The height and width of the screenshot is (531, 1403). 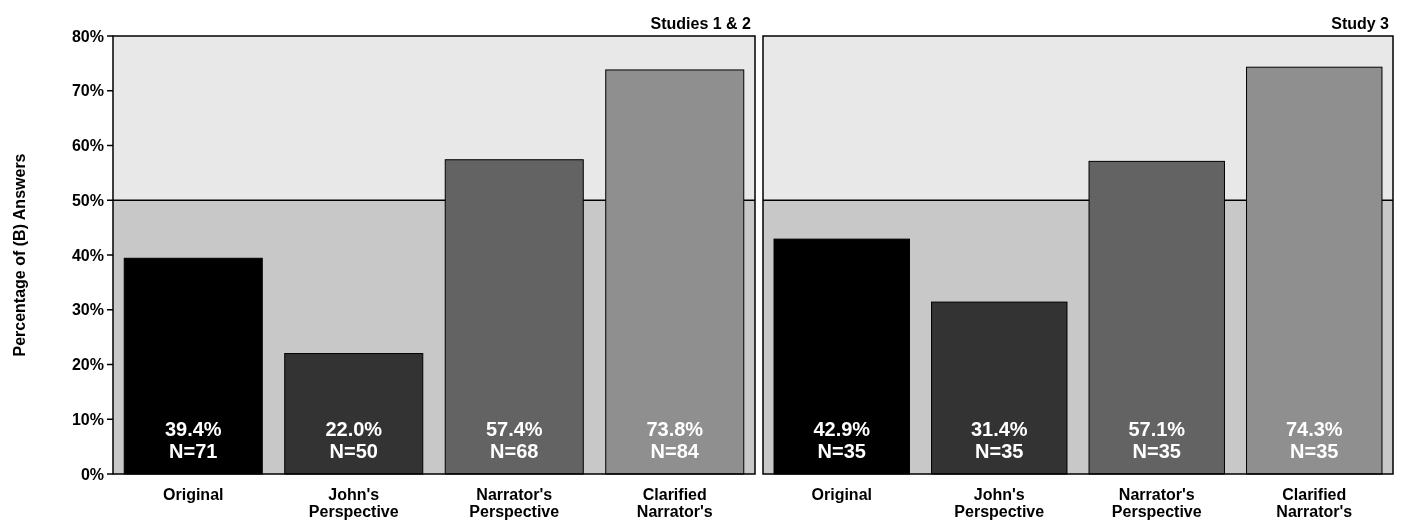 I want to click on y-tick-label: 80%, so click(x=87, y=36).